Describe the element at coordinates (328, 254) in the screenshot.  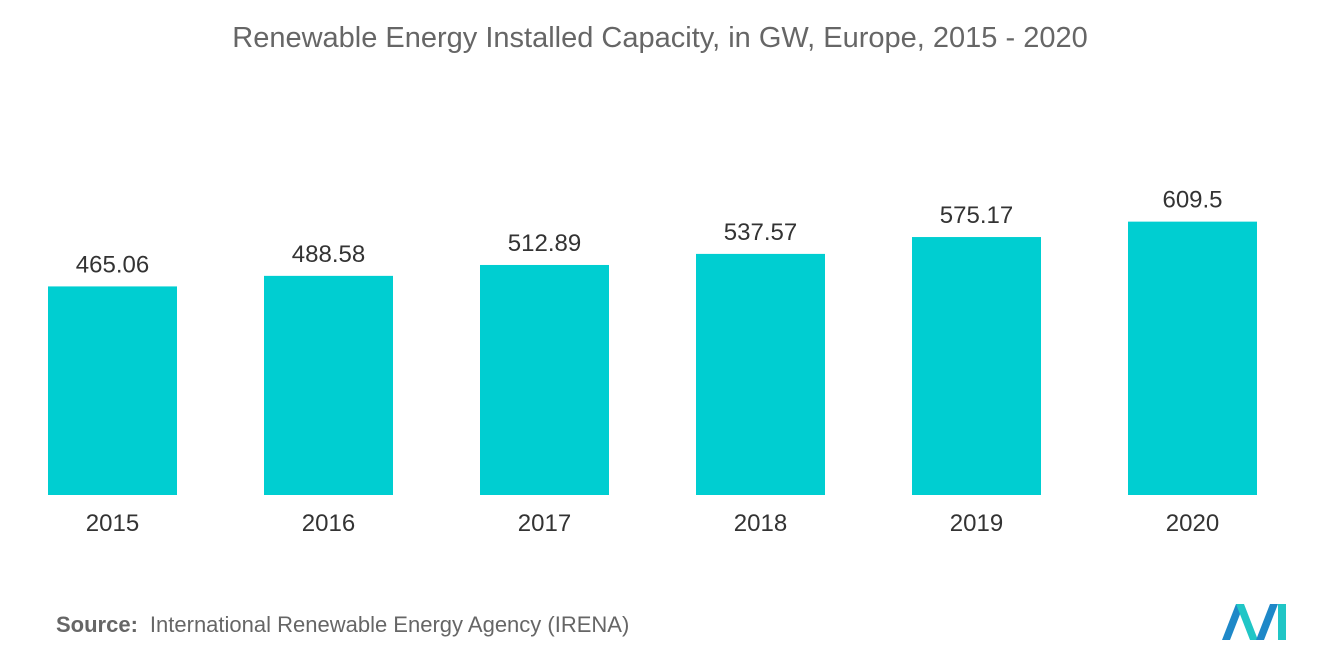
I see `value-label-2016: 488.58` at that location.